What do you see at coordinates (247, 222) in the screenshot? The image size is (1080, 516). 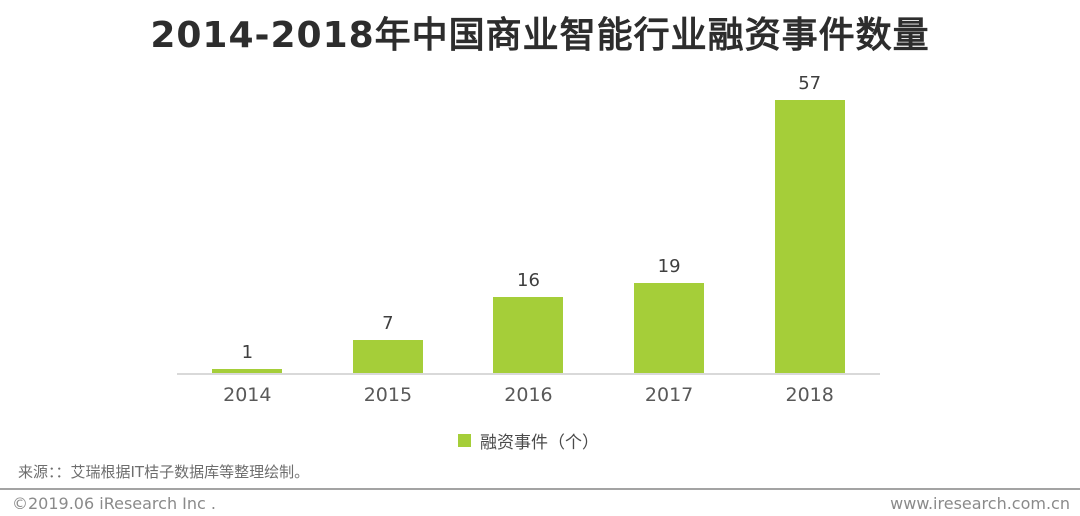 I see `bar-group: 1` at bounding box center [247, 222].